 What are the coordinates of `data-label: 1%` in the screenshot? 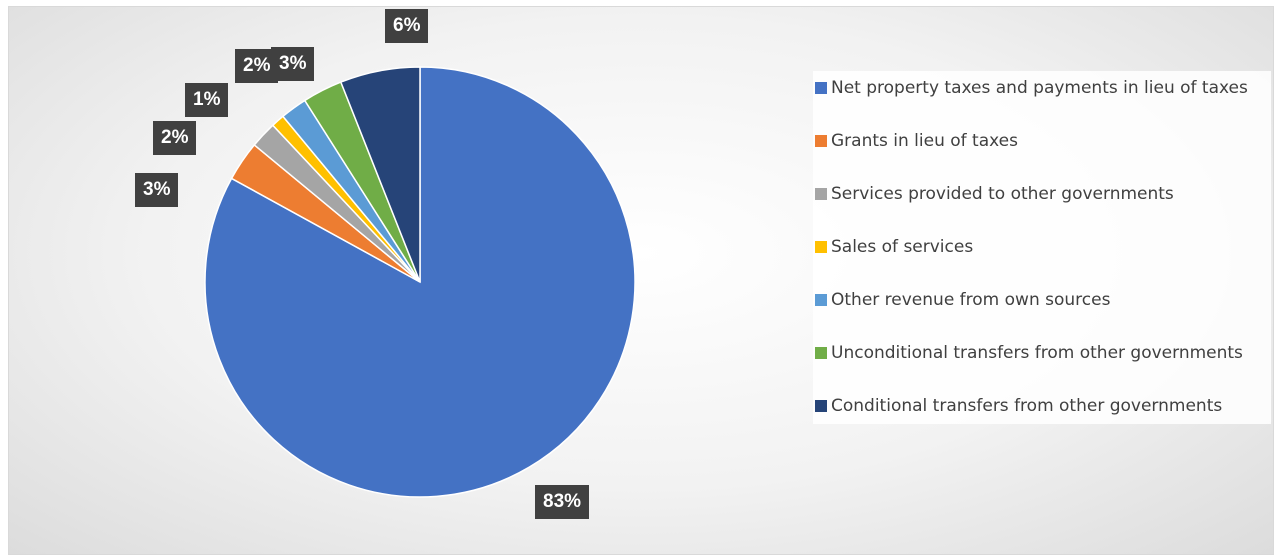 It's located at (207, 100).